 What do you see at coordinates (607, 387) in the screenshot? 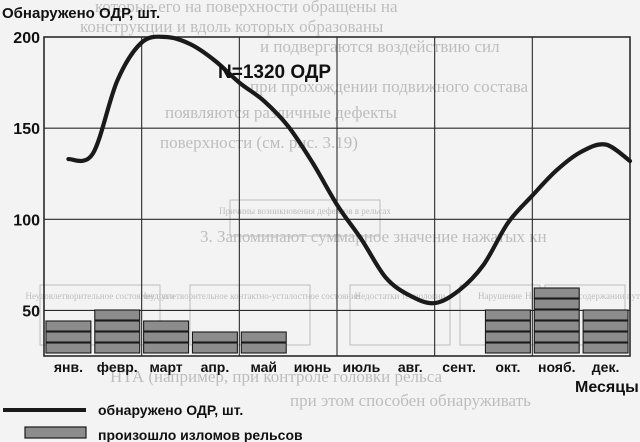
I see `x-axis-label: Месяцы` at bounding box center [607, 387].